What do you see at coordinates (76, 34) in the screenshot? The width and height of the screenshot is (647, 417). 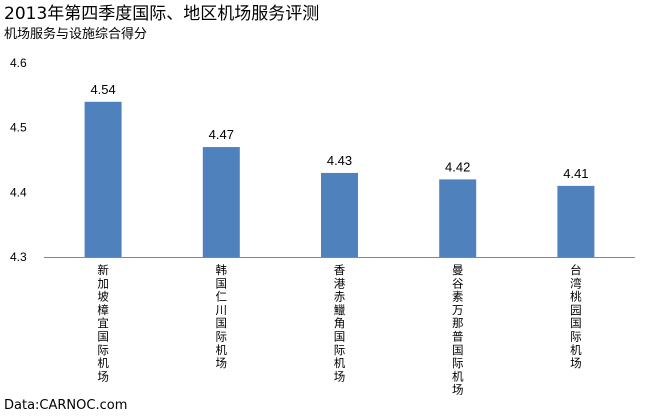 I see `chart-subtitle: 机场服务与设施综合得分` at bounding box center [76, 34].